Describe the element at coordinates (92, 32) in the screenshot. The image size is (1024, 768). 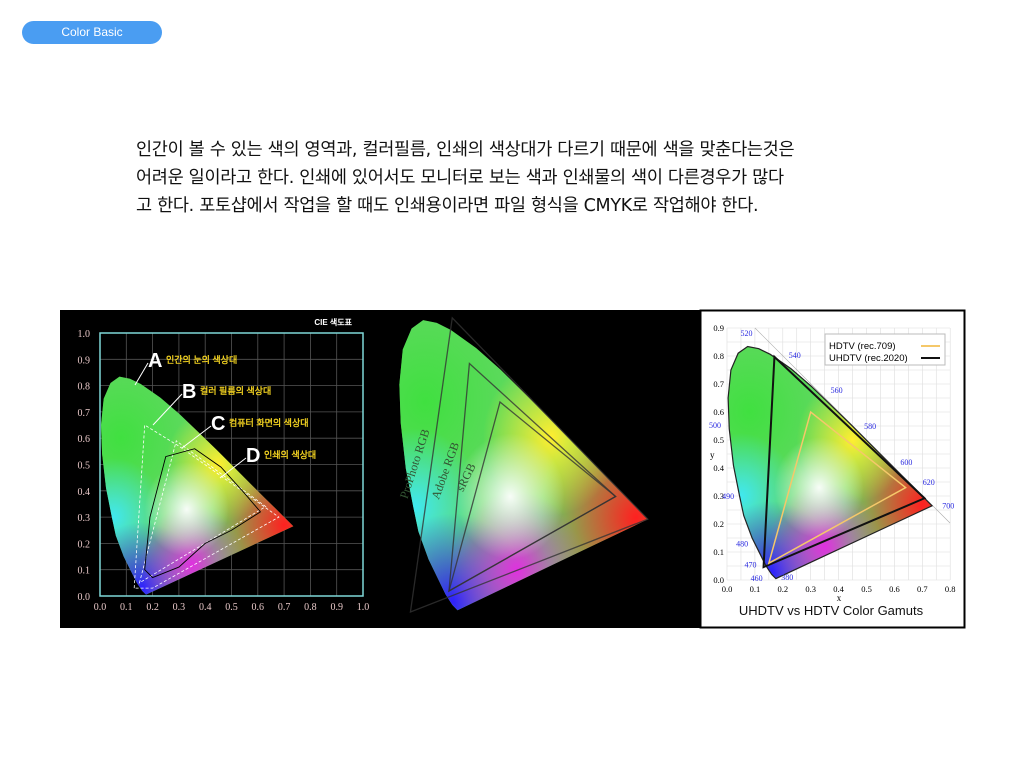
I see `section-badge: Color Basic` at that location.